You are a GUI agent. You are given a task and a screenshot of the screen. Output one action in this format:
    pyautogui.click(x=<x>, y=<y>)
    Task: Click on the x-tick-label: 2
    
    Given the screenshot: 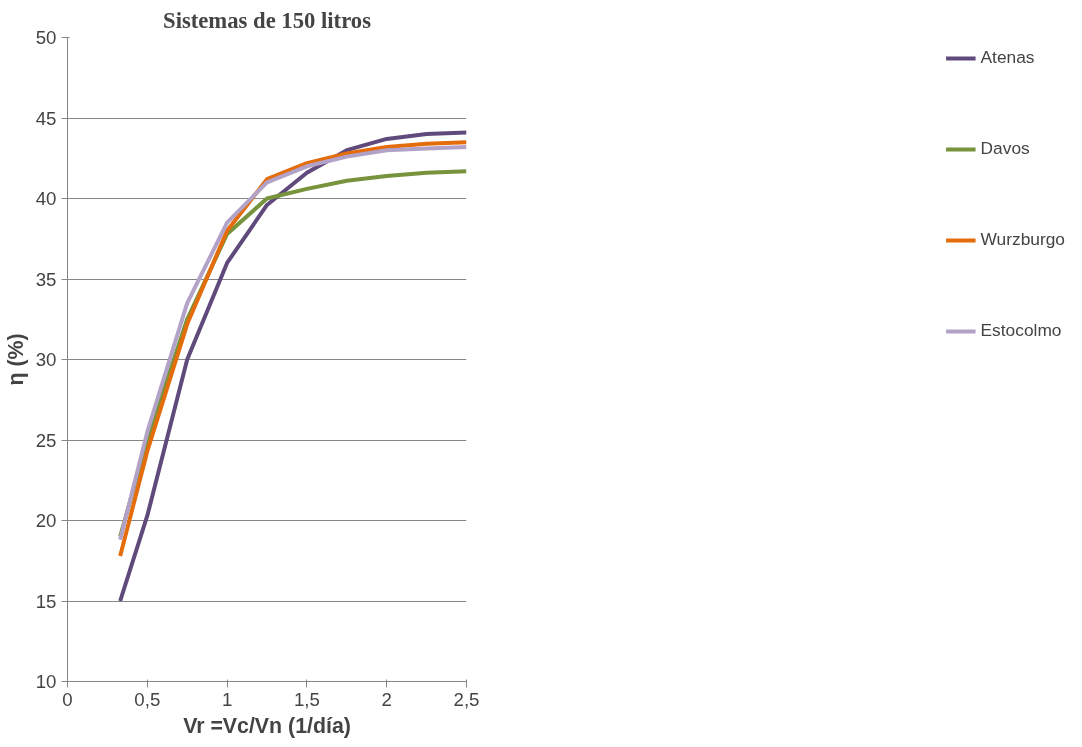 What is the action you would take?
    pyautogui.click(x=386, y=699)
    